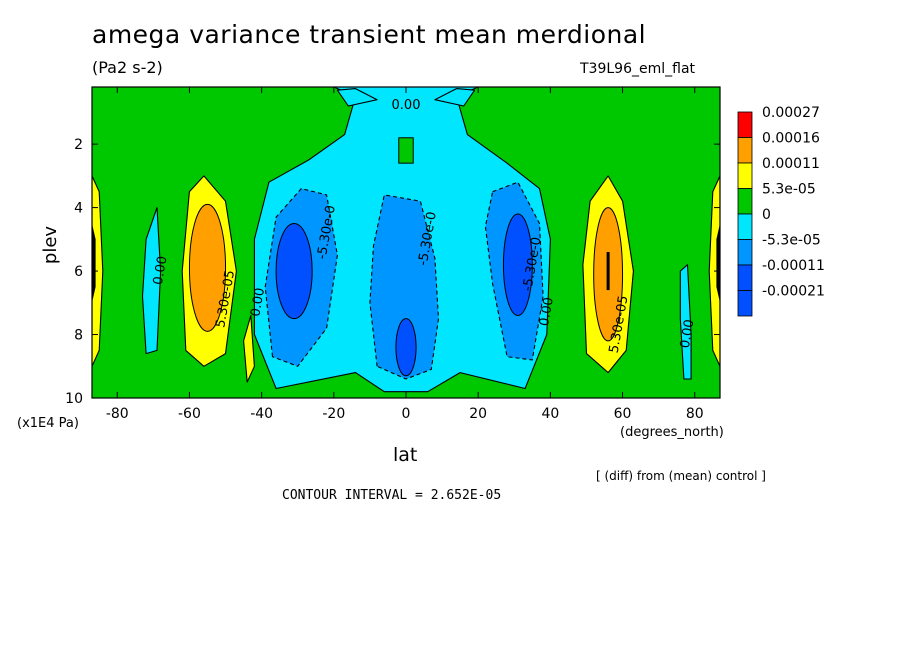 This screenshot has height=654, width=904. Describe the element at coordinates (791, 241) in the screenshot. I see `legend-label: -5.3e-05` at that location.